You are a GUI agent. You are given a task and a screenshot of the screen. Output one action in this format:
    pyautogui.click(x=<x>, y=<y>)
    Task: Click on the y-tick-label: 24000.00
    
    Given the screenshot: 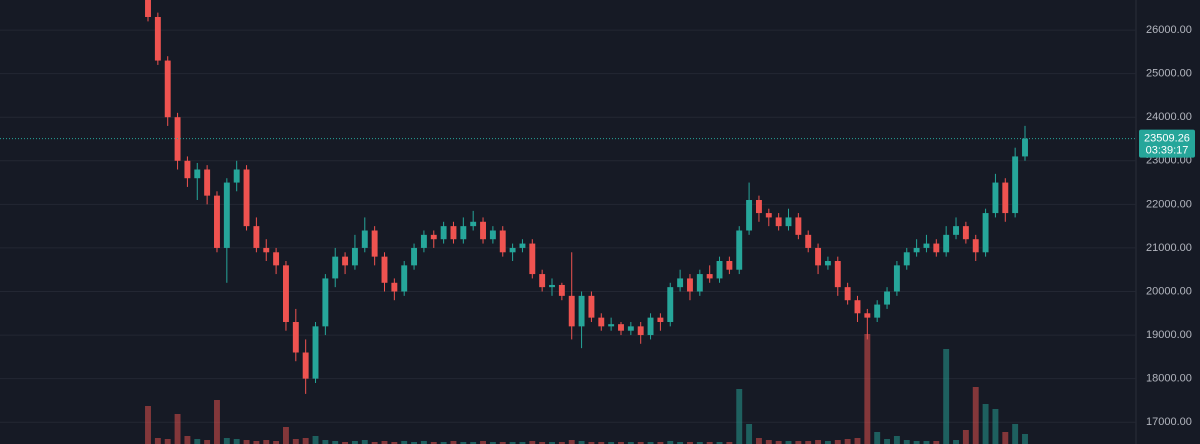 What is the action you would take?
    pyautogui.click(x=1169, y=117)
    